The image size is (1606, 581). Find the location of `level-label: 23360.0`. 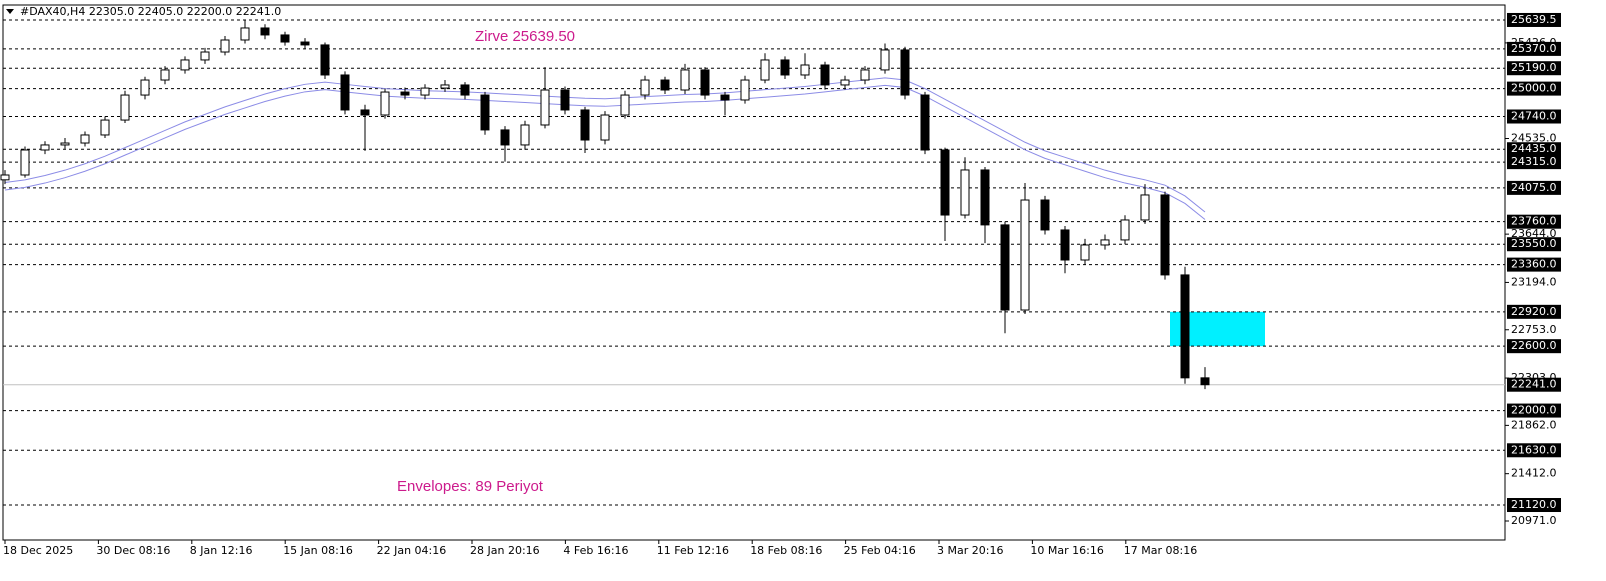

level-label: 23360.0 is located at coordinates (1534, 264).